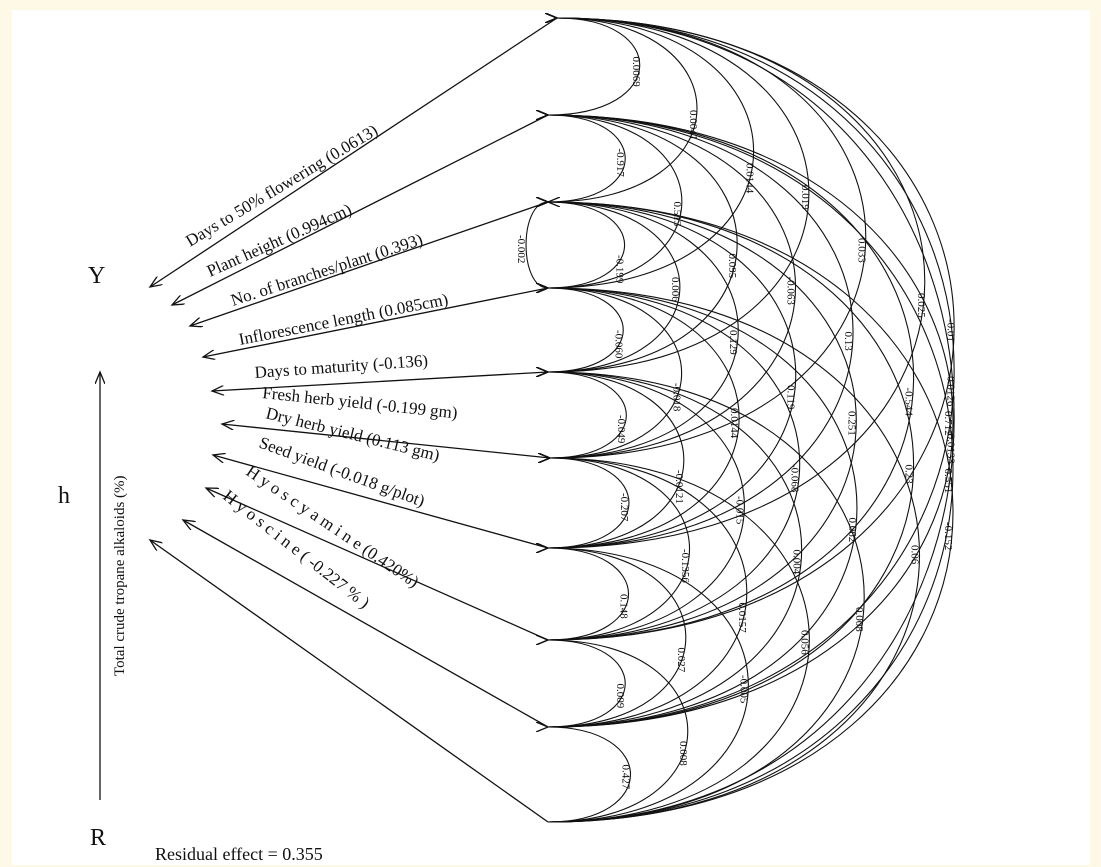  I want to click on h-node-label: h, so click(64, 496).